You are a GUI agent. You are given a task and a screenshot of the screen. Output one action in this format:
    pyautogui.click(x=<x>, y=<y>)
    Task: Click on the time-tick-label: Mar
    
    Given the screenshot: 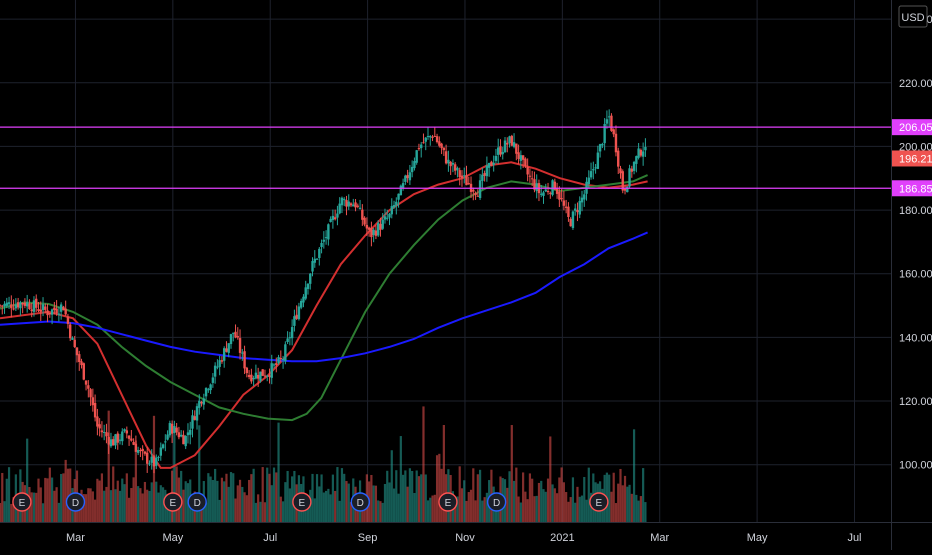 What is the action you would take?
    pyautogui.click(x=75, y=538)
    